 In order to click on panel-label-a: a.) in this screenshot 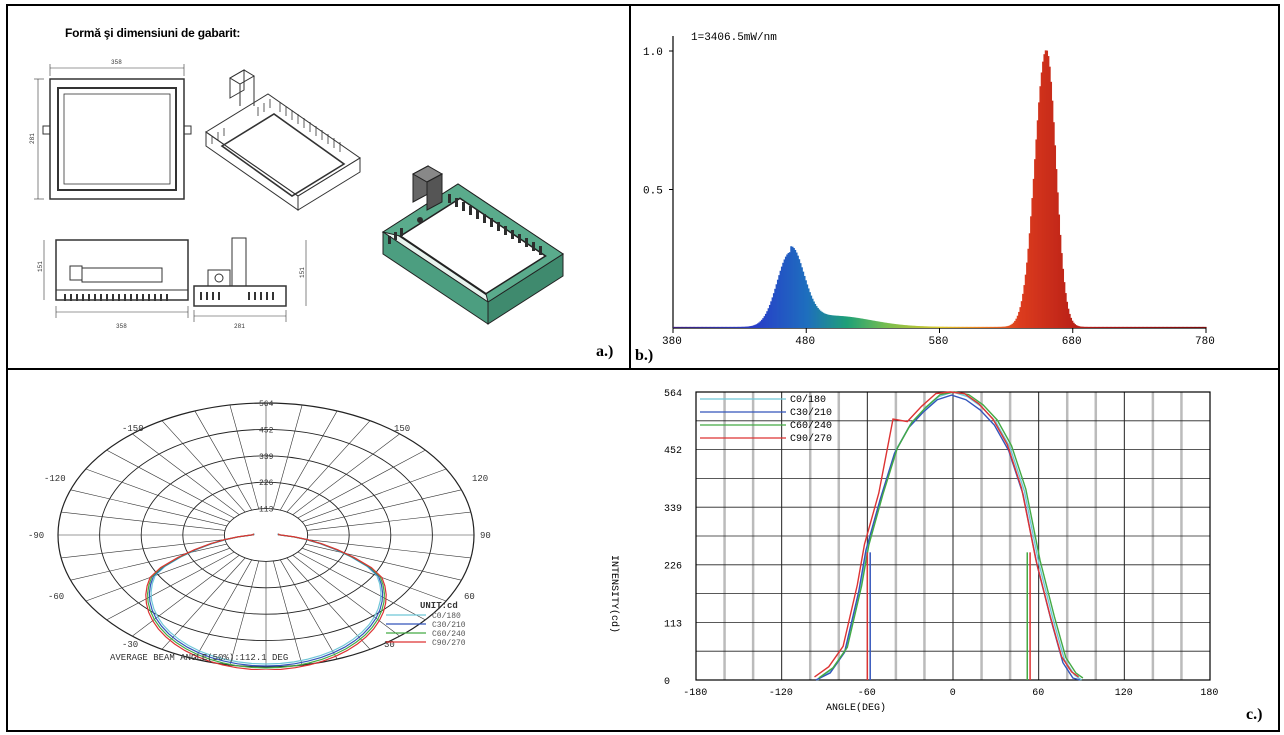, I will do `click(605, 351)`.